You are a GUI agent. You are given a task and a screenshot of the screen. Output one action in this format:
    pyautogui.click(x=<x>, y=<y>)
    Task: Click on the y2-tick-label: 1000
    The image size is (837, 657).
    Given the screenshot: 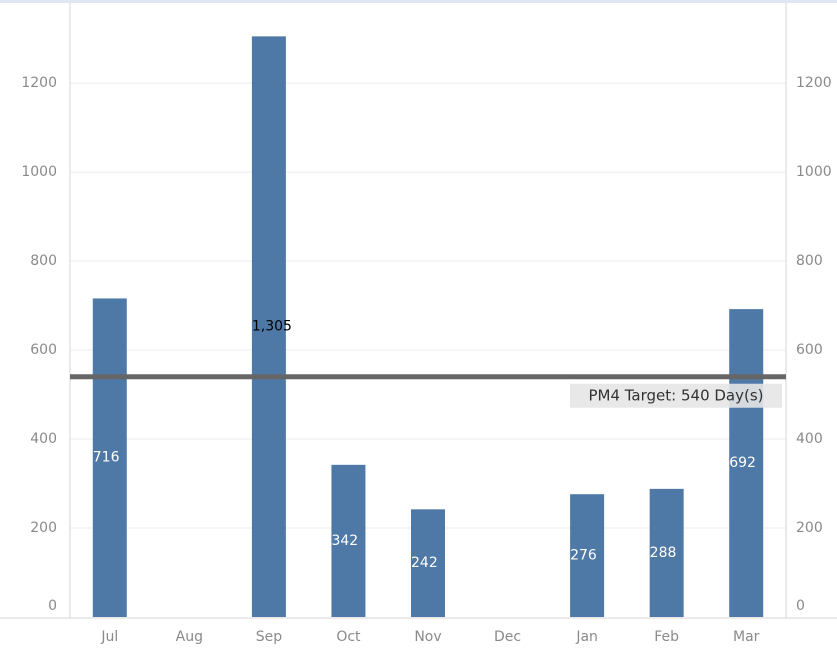 What is the action you would take?
    pyautogui.click(x=814, y=172)
    